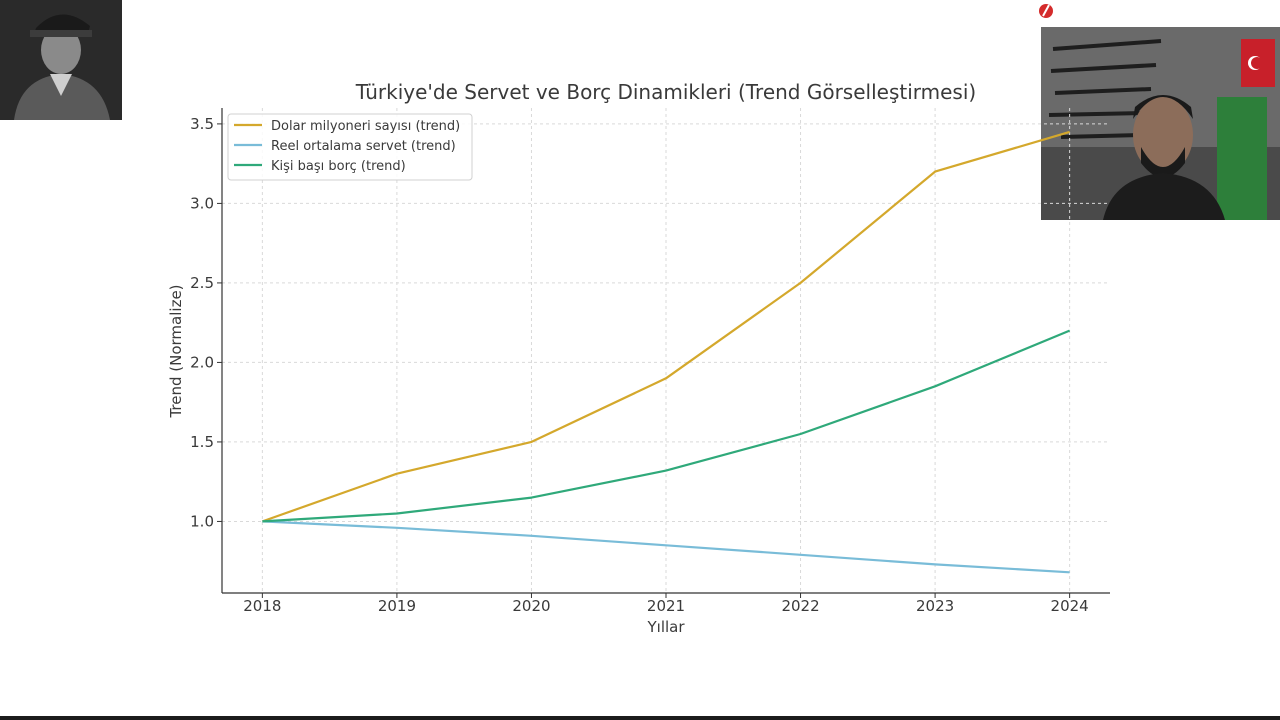  What do you see at coordinates (935, 606) in the screenshot?
I see `x-tick-label: 2023` at bounding box center [935, 606].